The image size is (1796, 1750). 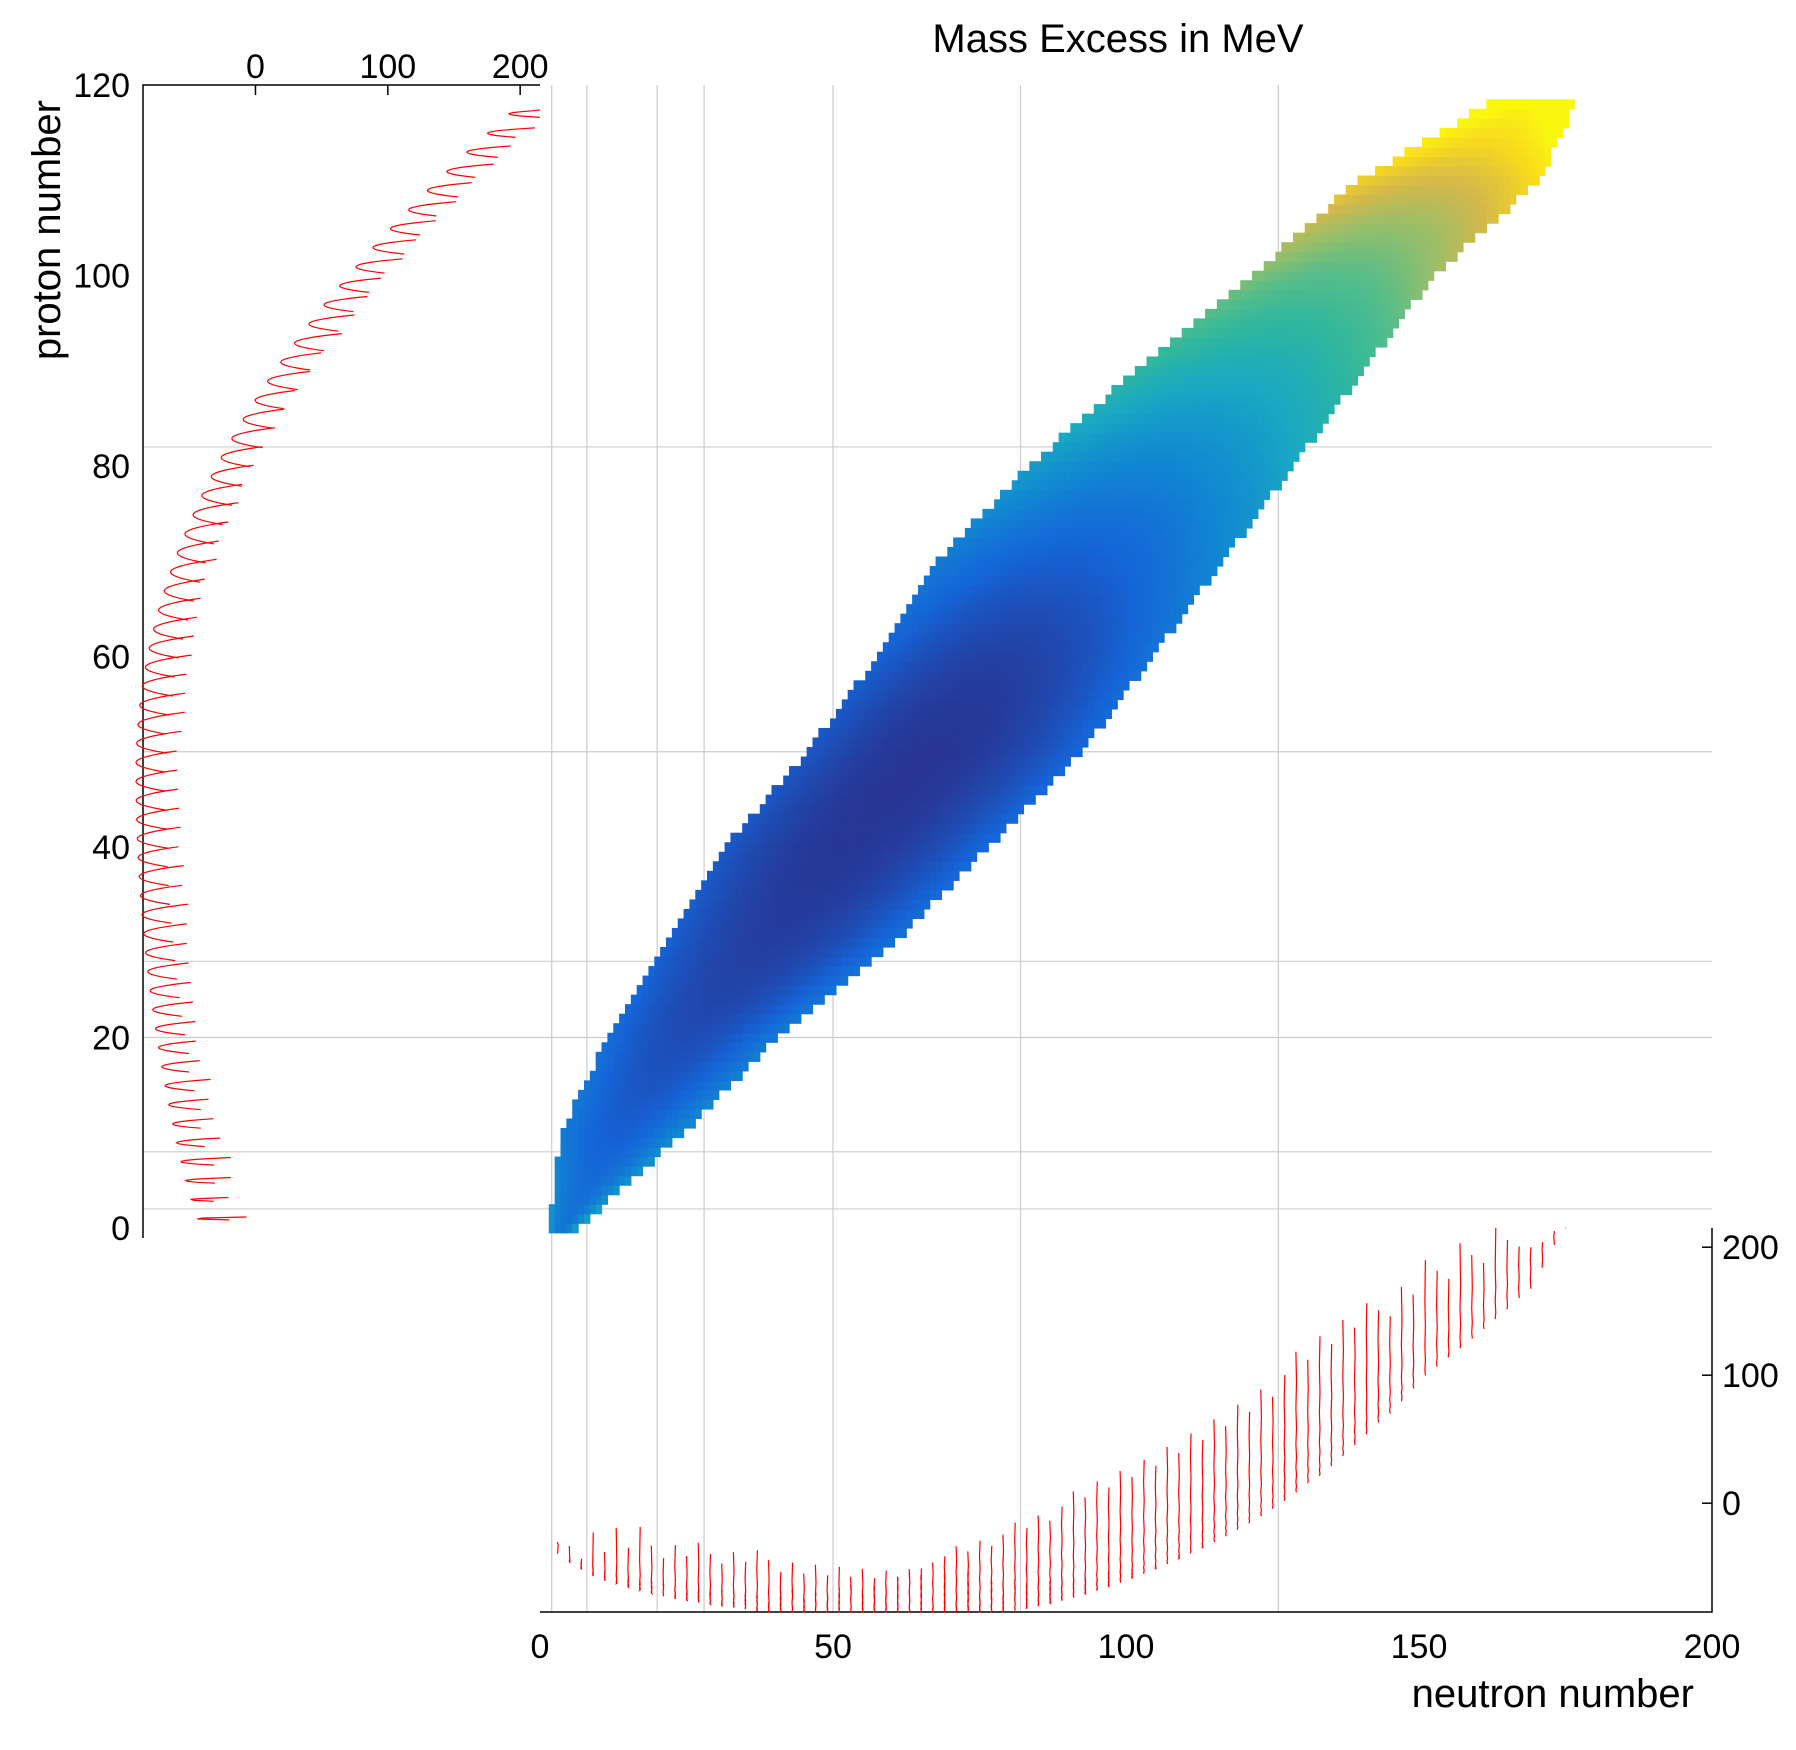 I want to click on y-tick-label: 80, so click(x=111, y=467).